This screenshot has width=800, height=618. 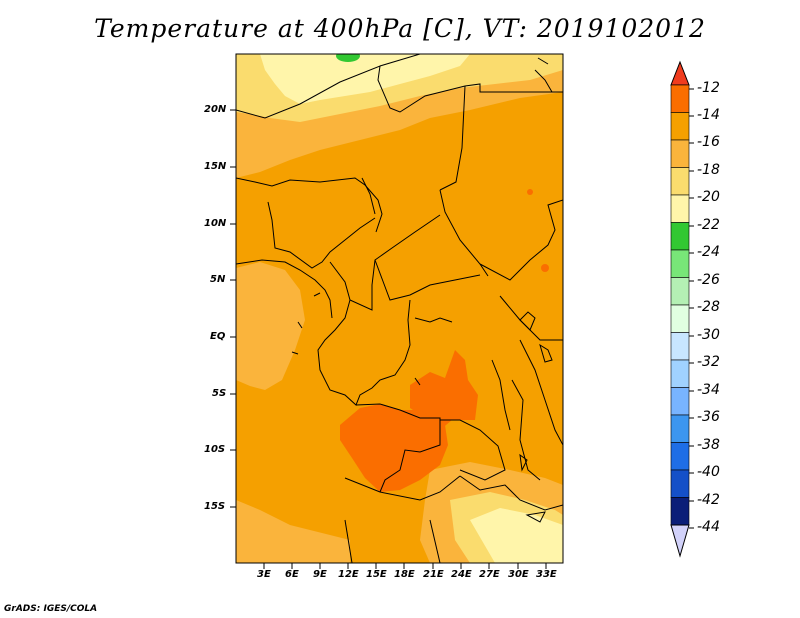 I want to click on colorbar, so click(x=682, y=309).